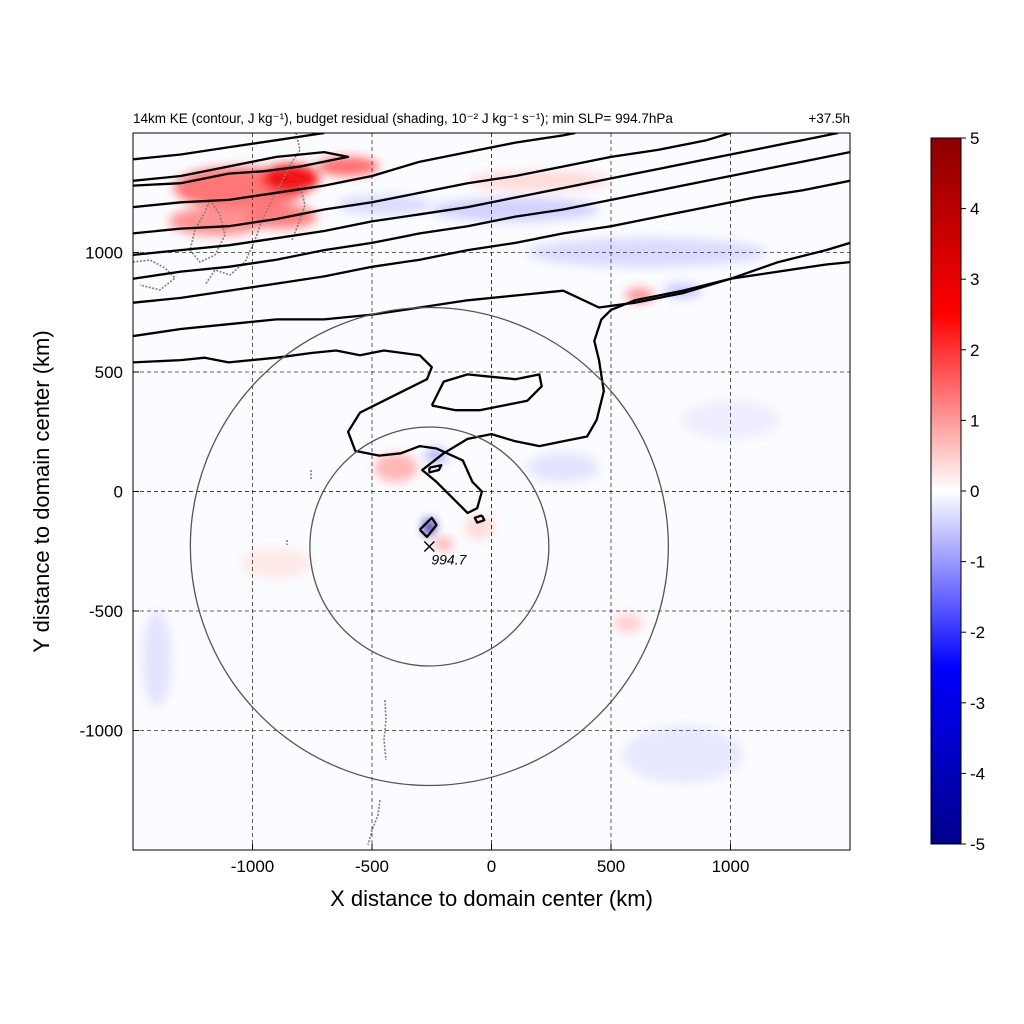 The height and width of the screenshot is (1024, 1024). What do you see at coordinates (974, 209) in the screenshot?
I see `colorbar-tick-label: 4` at bounding box center [974, 209].